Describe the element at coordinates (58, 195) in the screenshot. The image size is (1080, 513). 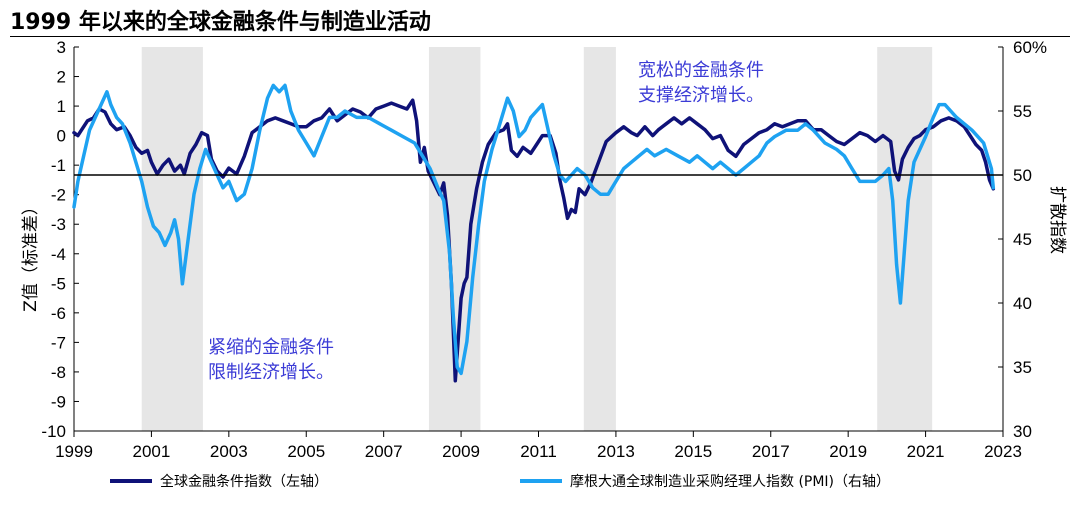
I see `left-tick-label: -2` at that location.